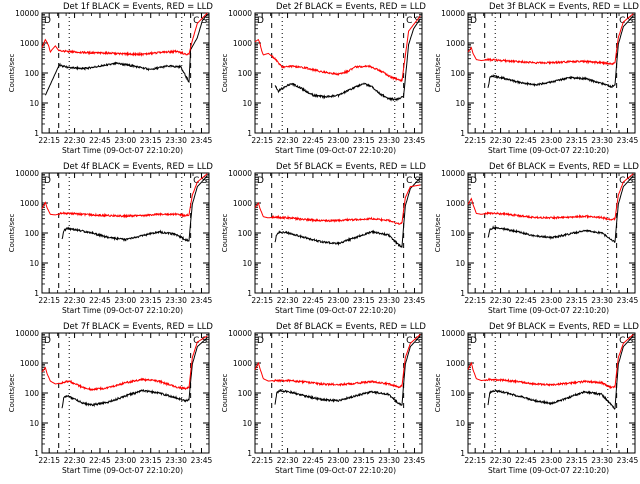 The width and height of the screenshot is (640, 484). What do you see at coordinates (351, 327) in the screenshot?
I see `chart-title: Det 8f BLACK = Events, RED = LLD` at bounding box center [351, 327].